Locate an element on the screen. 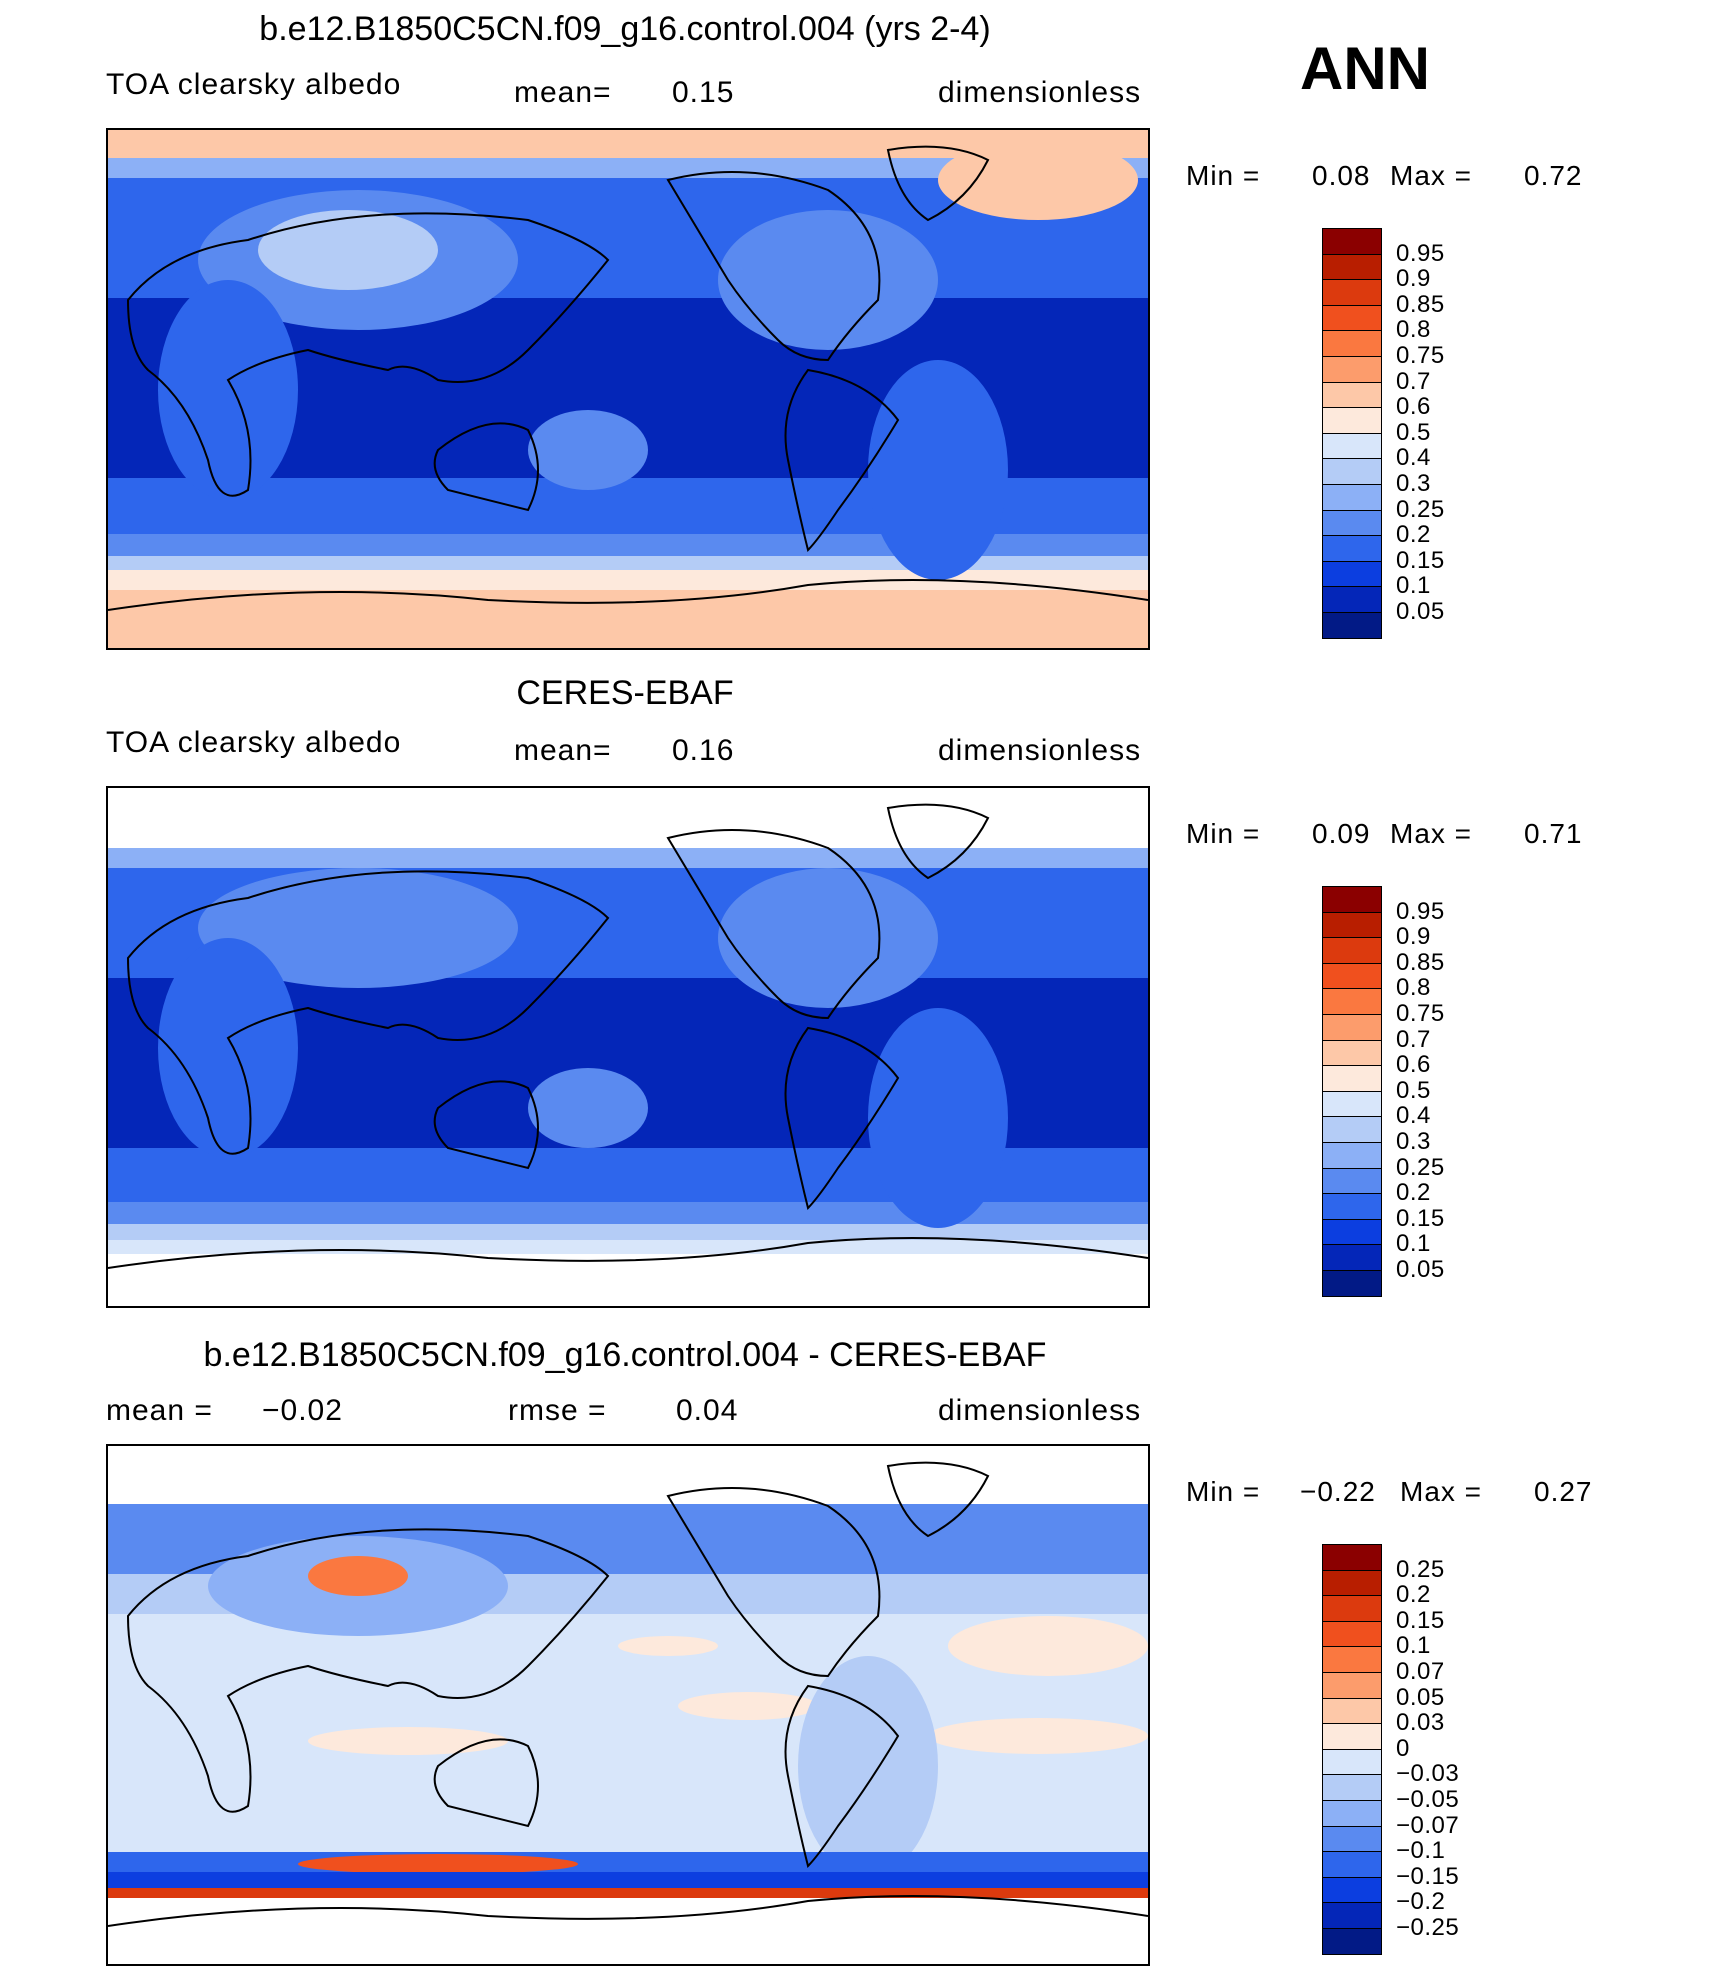 The height and width of the screenshot is (1986, 1710). colorbar-label: 0.1 is located at coordinates (1413, 1244).